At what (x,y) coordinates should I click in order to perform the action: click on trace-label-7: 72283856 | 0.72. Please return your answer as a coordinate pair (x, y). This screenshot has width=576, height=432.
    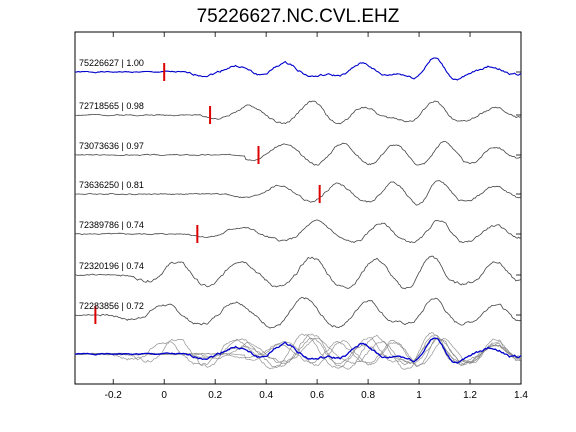
    Looking at the image, I should click on (111, 306).